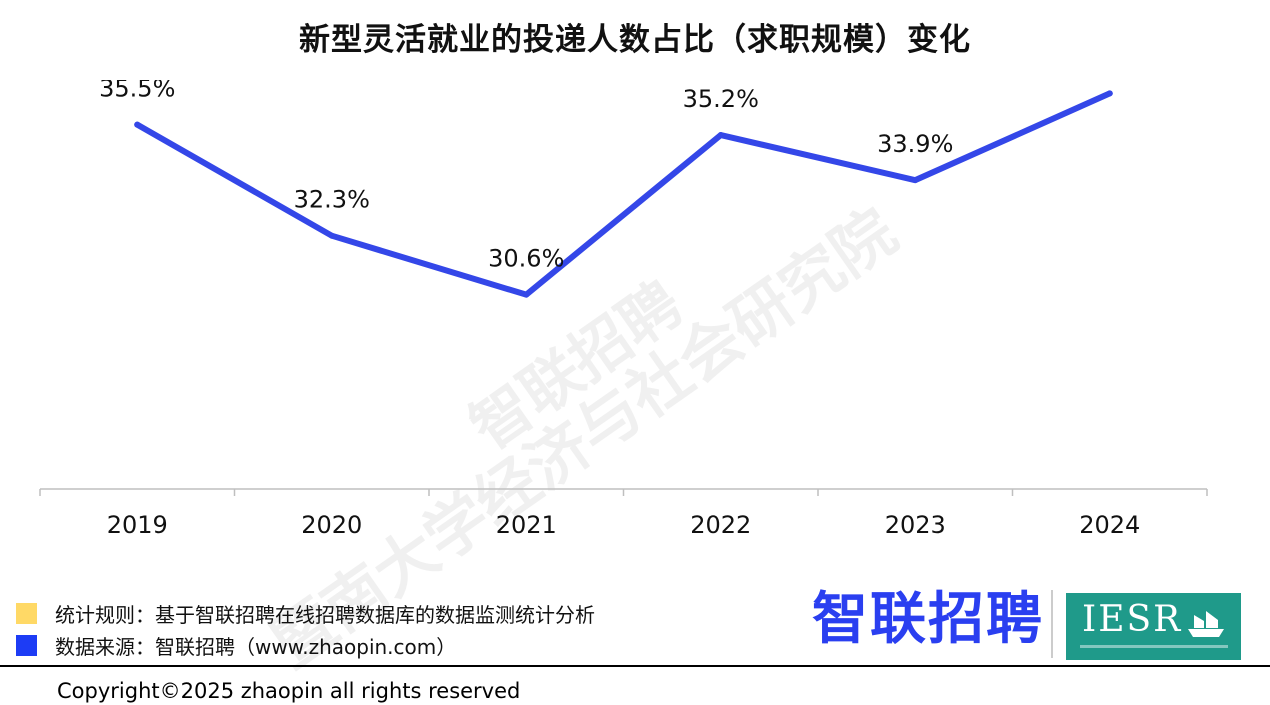 The height and width of the screenshot is (705, 1270). Describe the element at coordinates (928, 619) in the screenshot. I see `zhaopin-logo: 智联招聘` at that location.